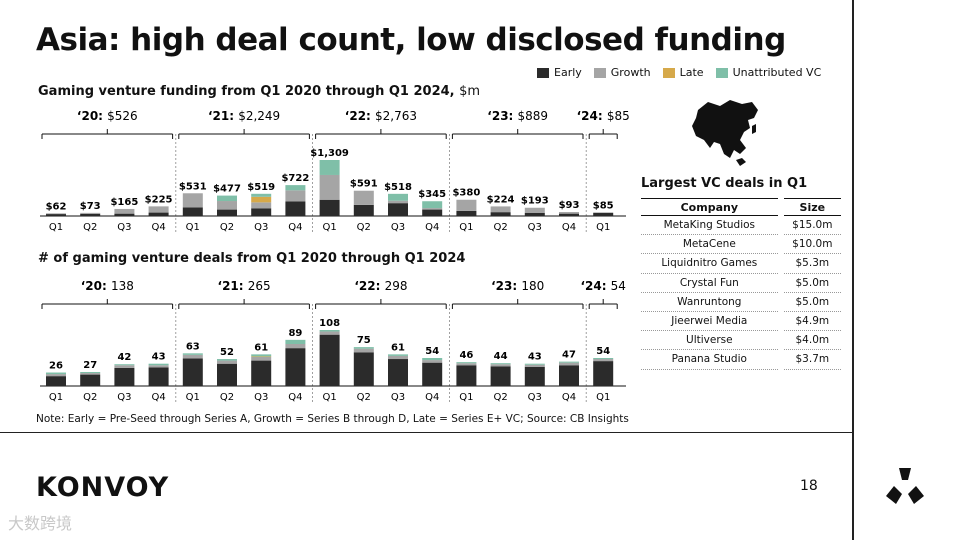 The height and width of the screenshot is (540, 960). I want to click on deals-table-title: Largest VC deals in Q1, so click(724, 183).